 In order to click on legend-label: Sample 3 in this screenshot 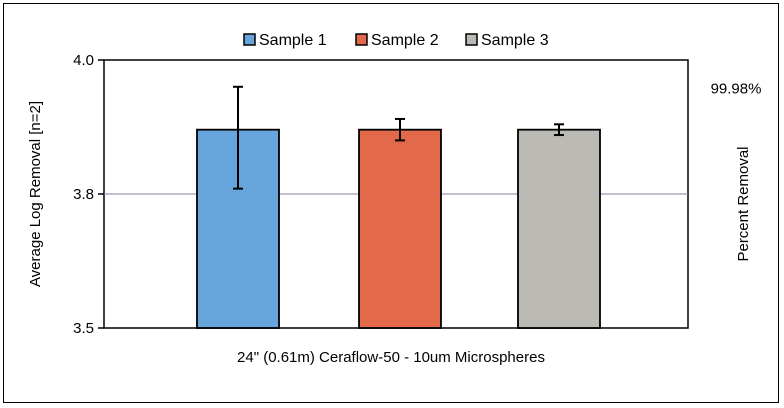, I will do `click(515, 40)`.